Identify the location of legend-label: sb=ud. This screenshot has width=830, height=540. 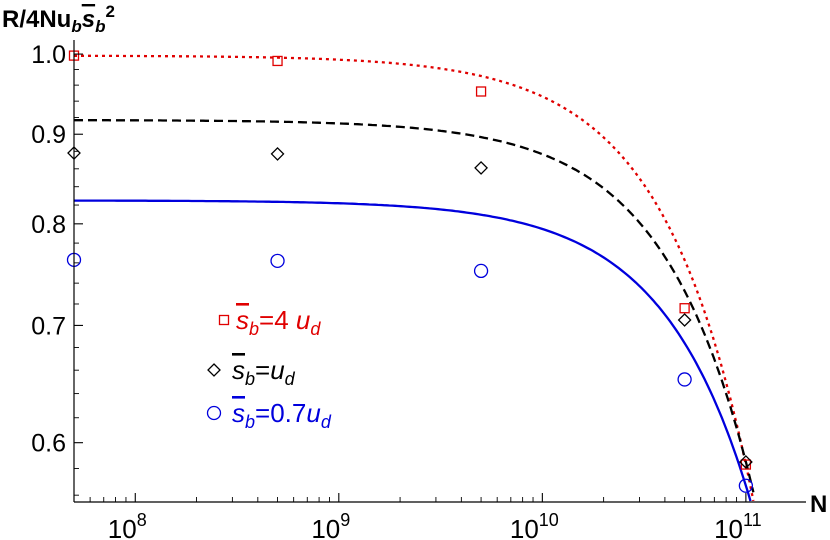
(264, 372).